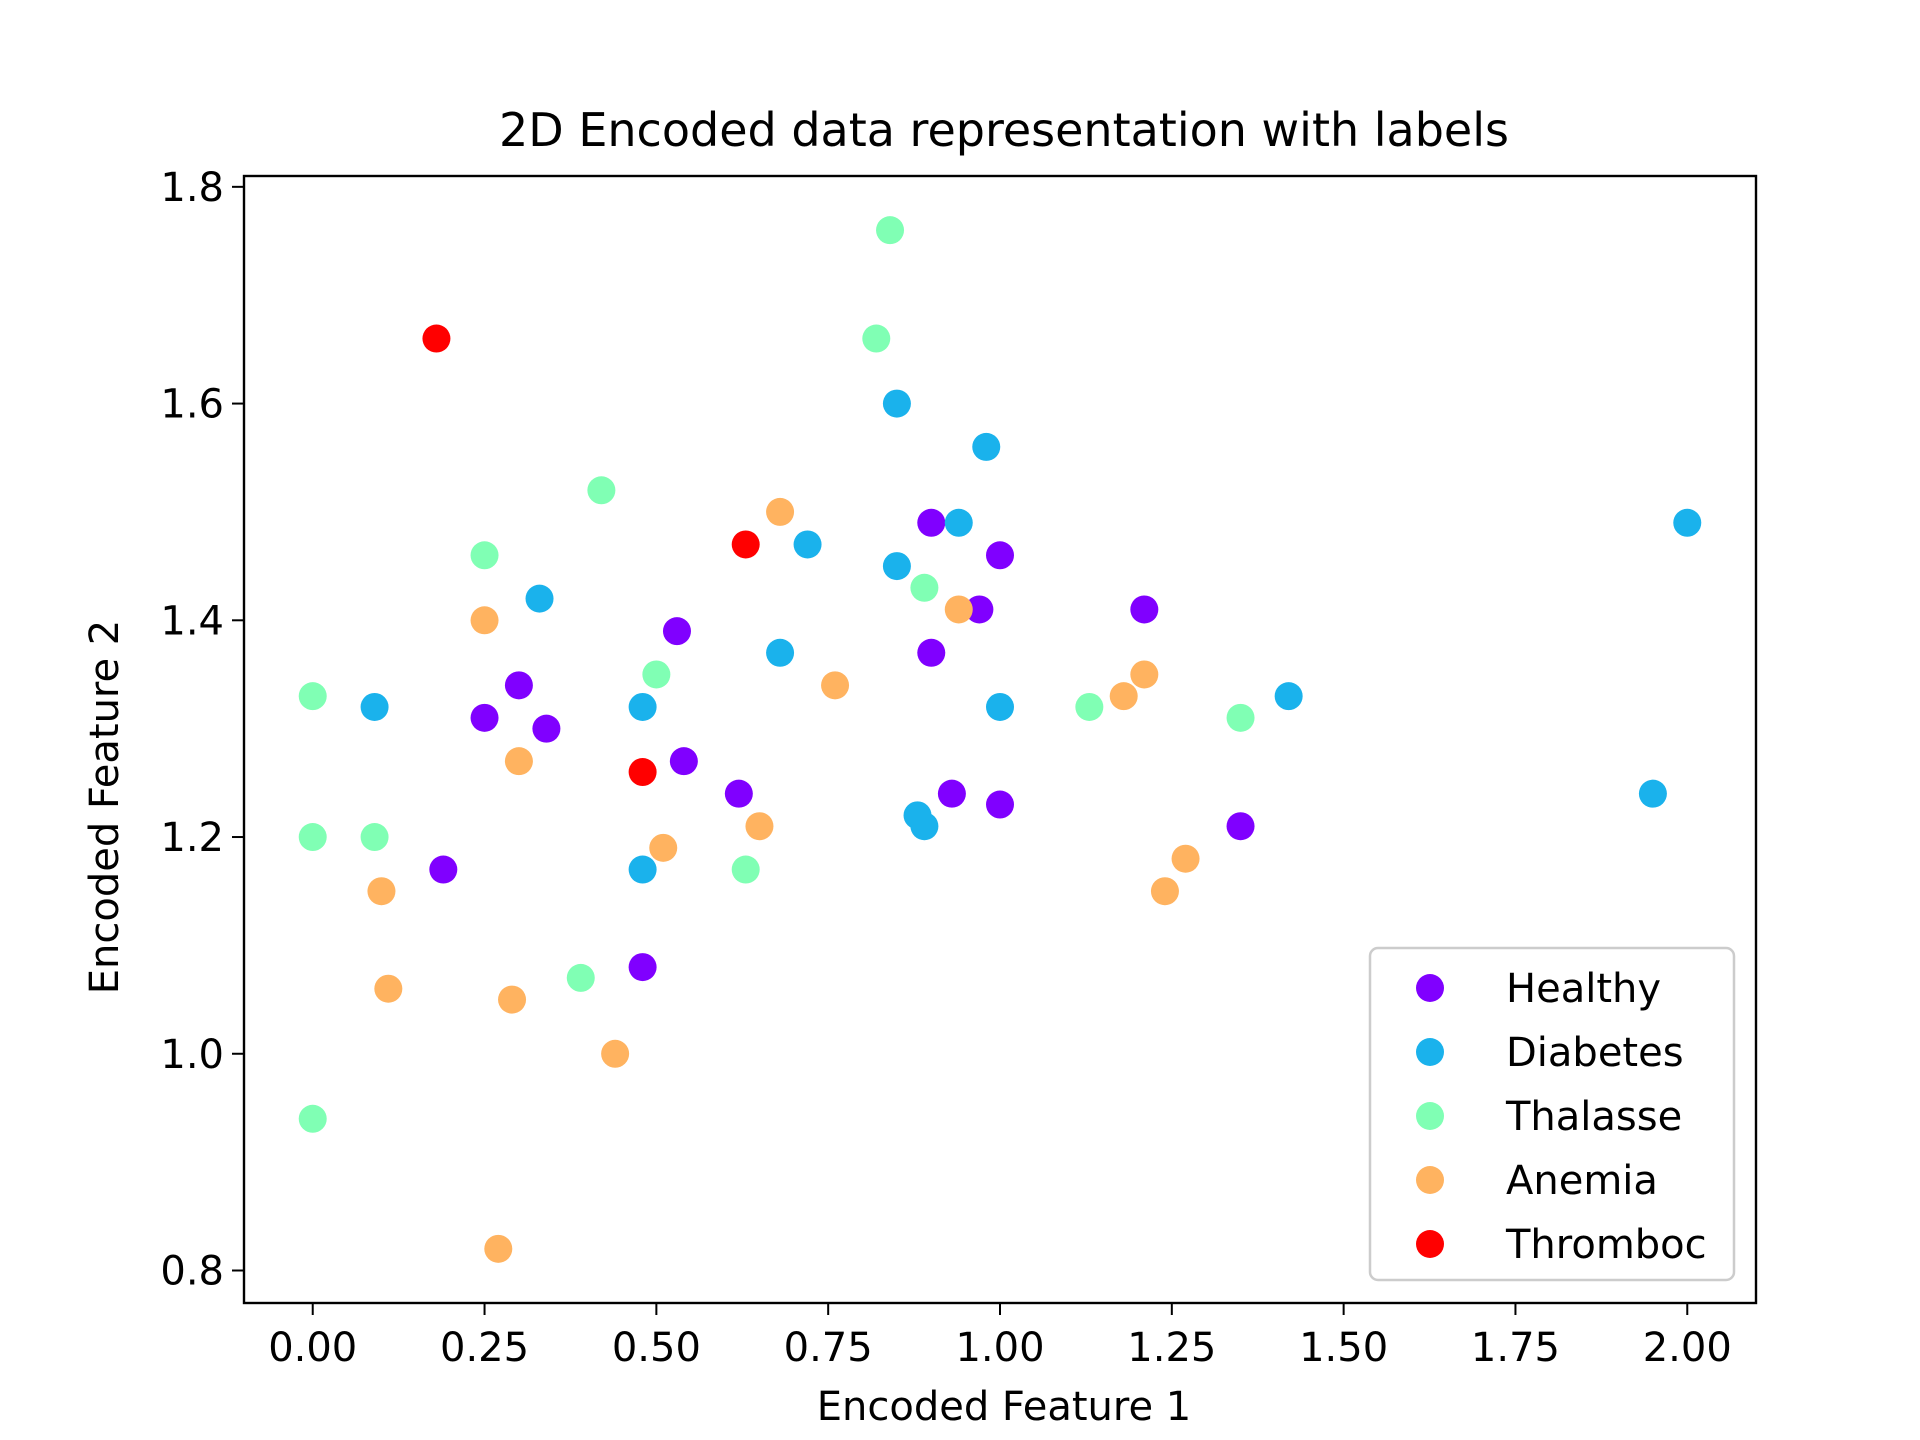 The image size is (1920, 1440). What do you see at coordinates (1606, 1245) in the screenshot?
I see `legend-label-4: Thromboc` at bounding box center [1606, 1245].